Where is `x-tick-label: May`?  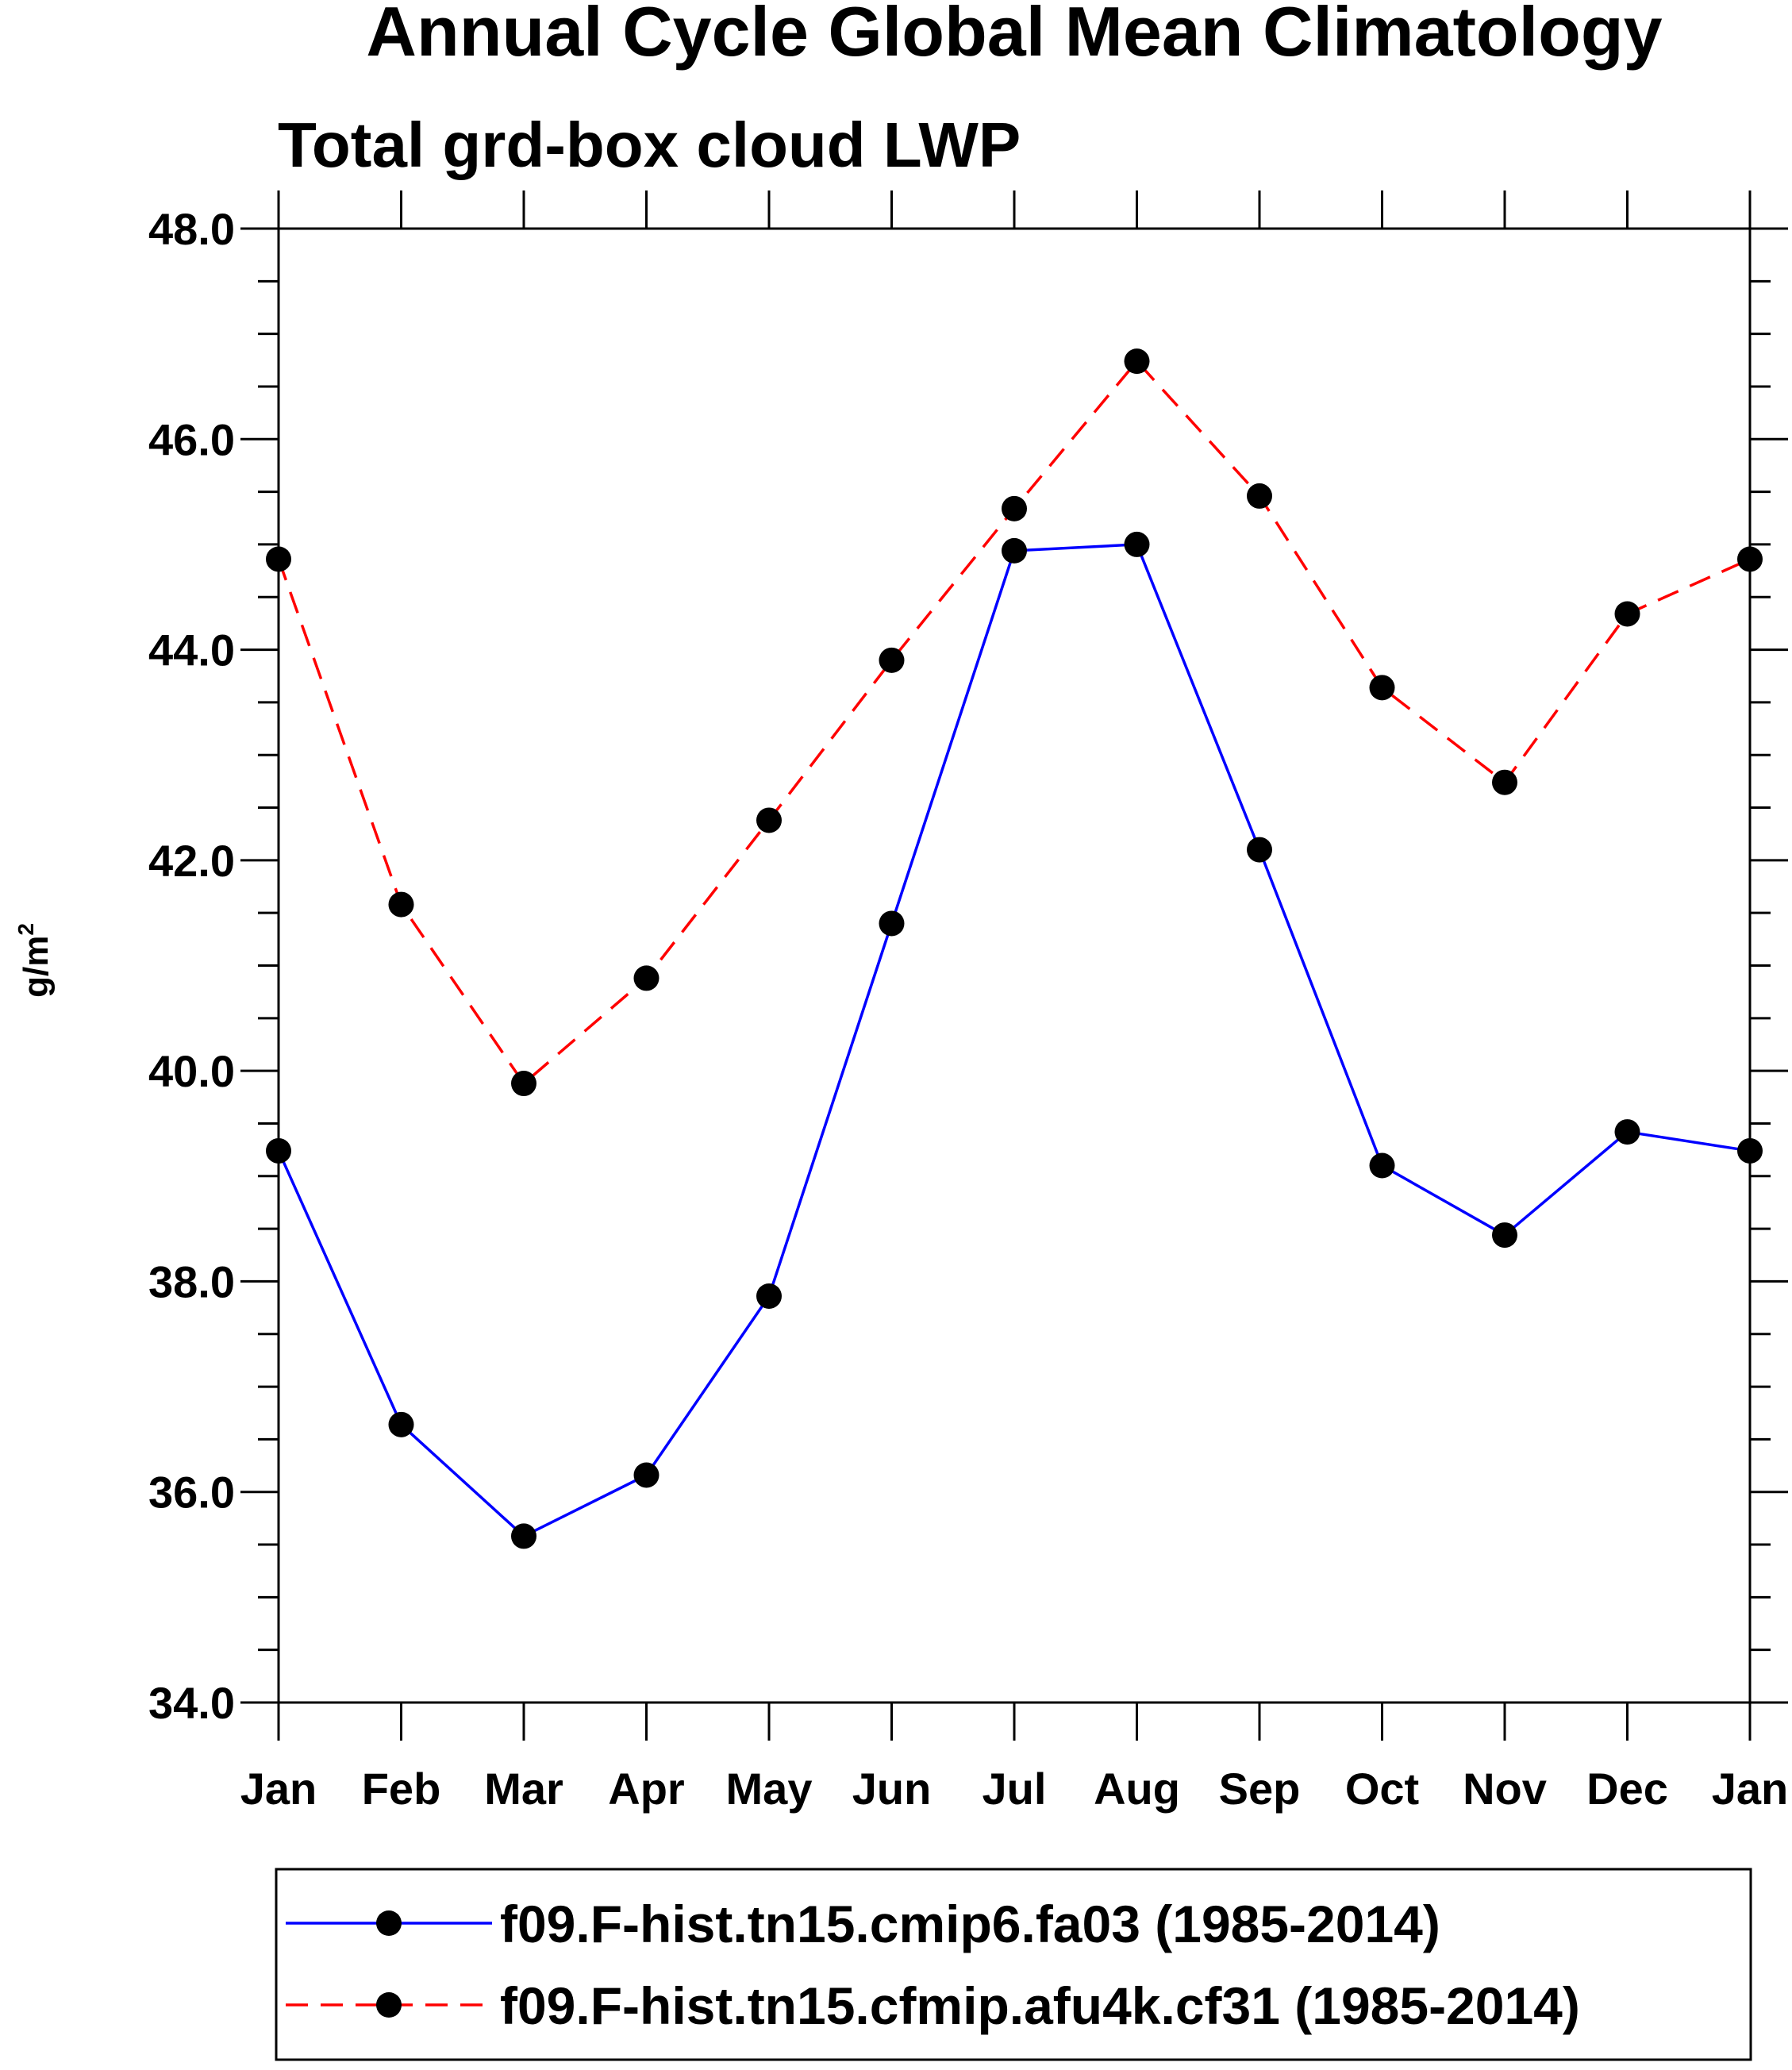 x-tick-label: May is located at coordinates (769, 1789).